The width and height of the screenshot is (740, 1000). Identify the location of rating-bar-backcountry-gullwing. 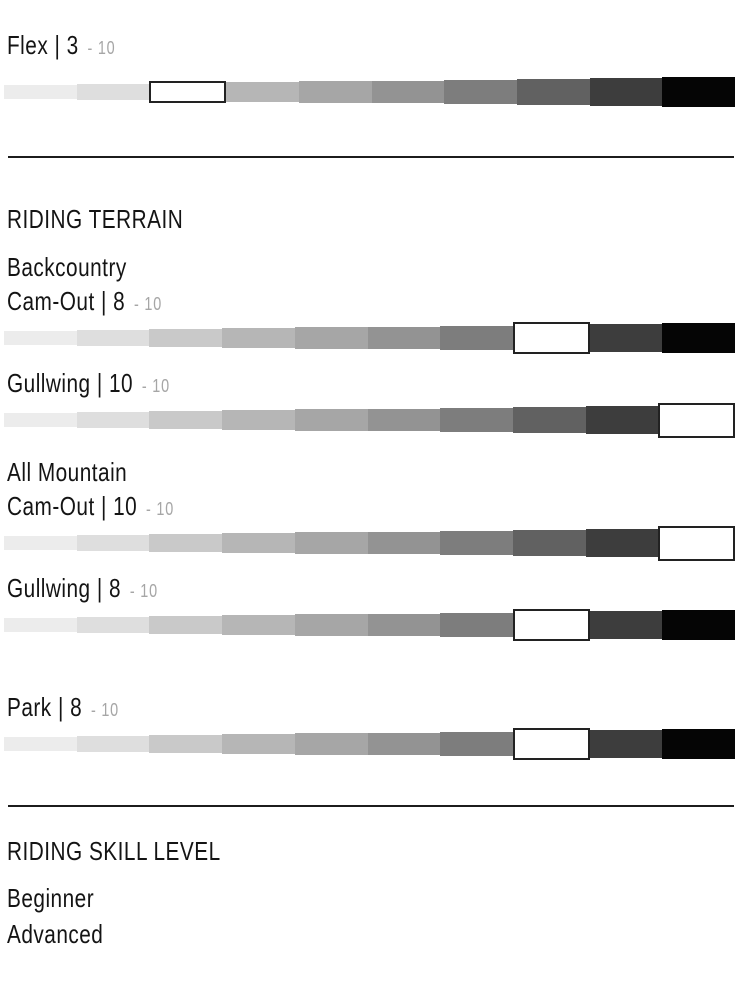
(370, 420).